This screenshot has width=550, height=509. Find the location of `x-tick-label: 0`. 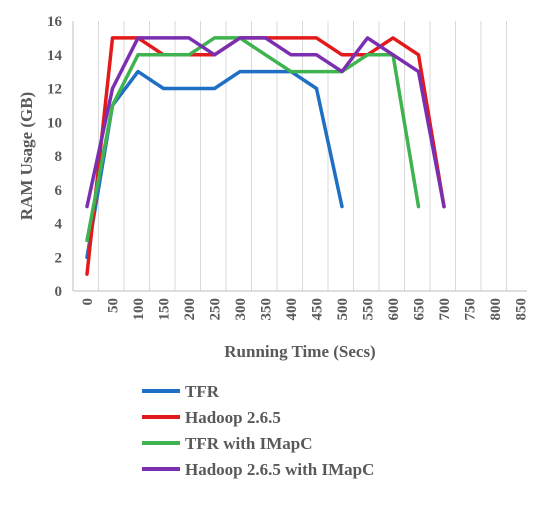

x-tick-label: 0 is located at coordinates (88, 302).